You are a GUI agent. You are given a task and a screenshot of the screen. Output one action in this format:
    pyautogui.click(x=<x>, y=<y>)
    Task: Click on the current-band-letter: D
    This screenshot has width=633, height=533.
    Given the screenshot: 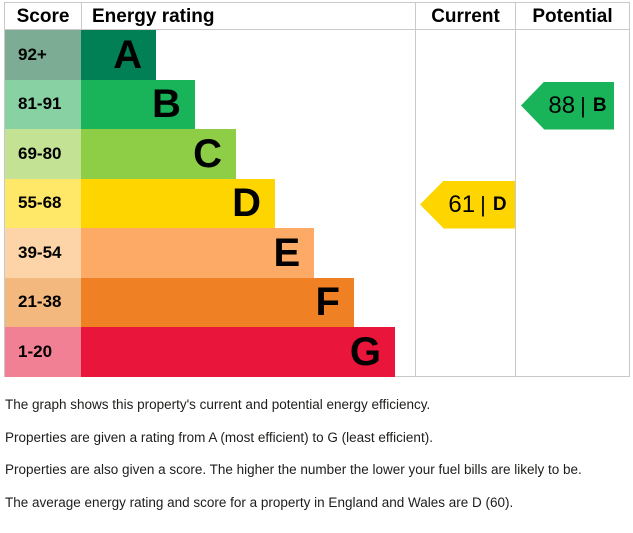 What is the action you would take?
    pyautogui.click(x=499, y=204)
    